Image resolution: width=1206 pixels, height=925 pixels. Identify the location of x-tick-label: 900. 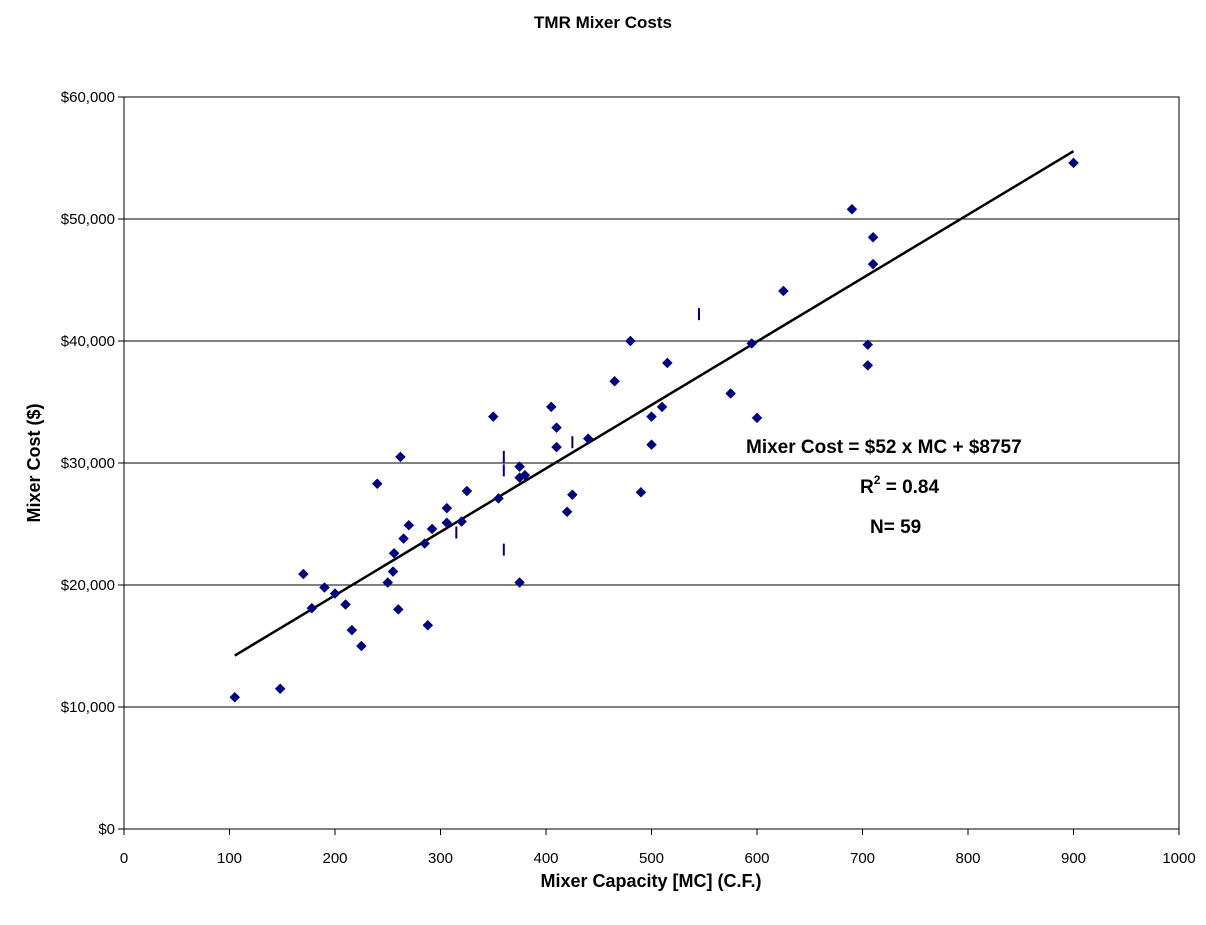
(1073, 858).